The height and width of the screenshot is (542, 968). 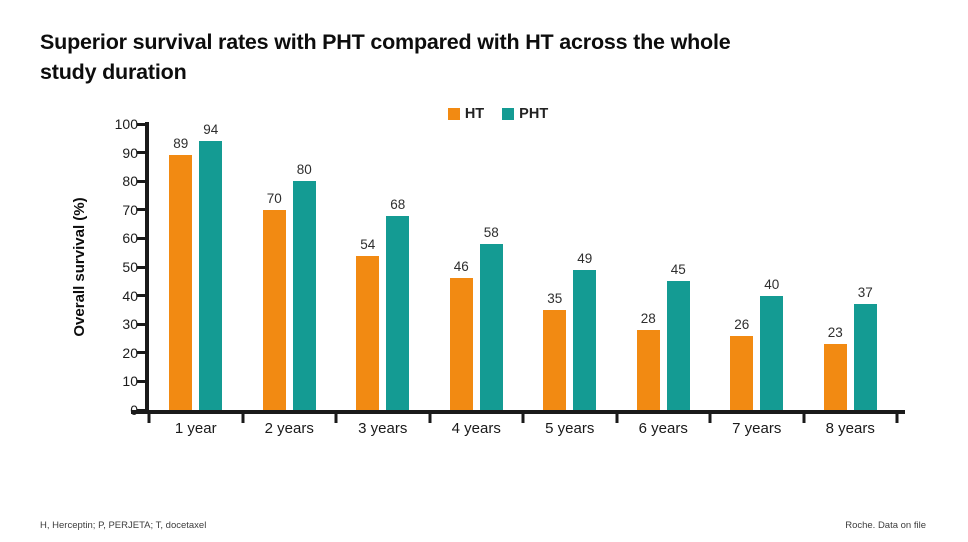 I want to click on bar-pht-6-years: 45, so click(x=678, y=336).